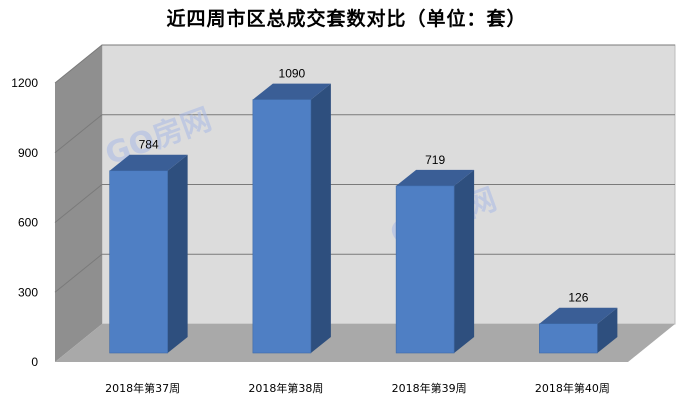  I want to click on x-category-label: 2018年第38周, so click(285, 388).